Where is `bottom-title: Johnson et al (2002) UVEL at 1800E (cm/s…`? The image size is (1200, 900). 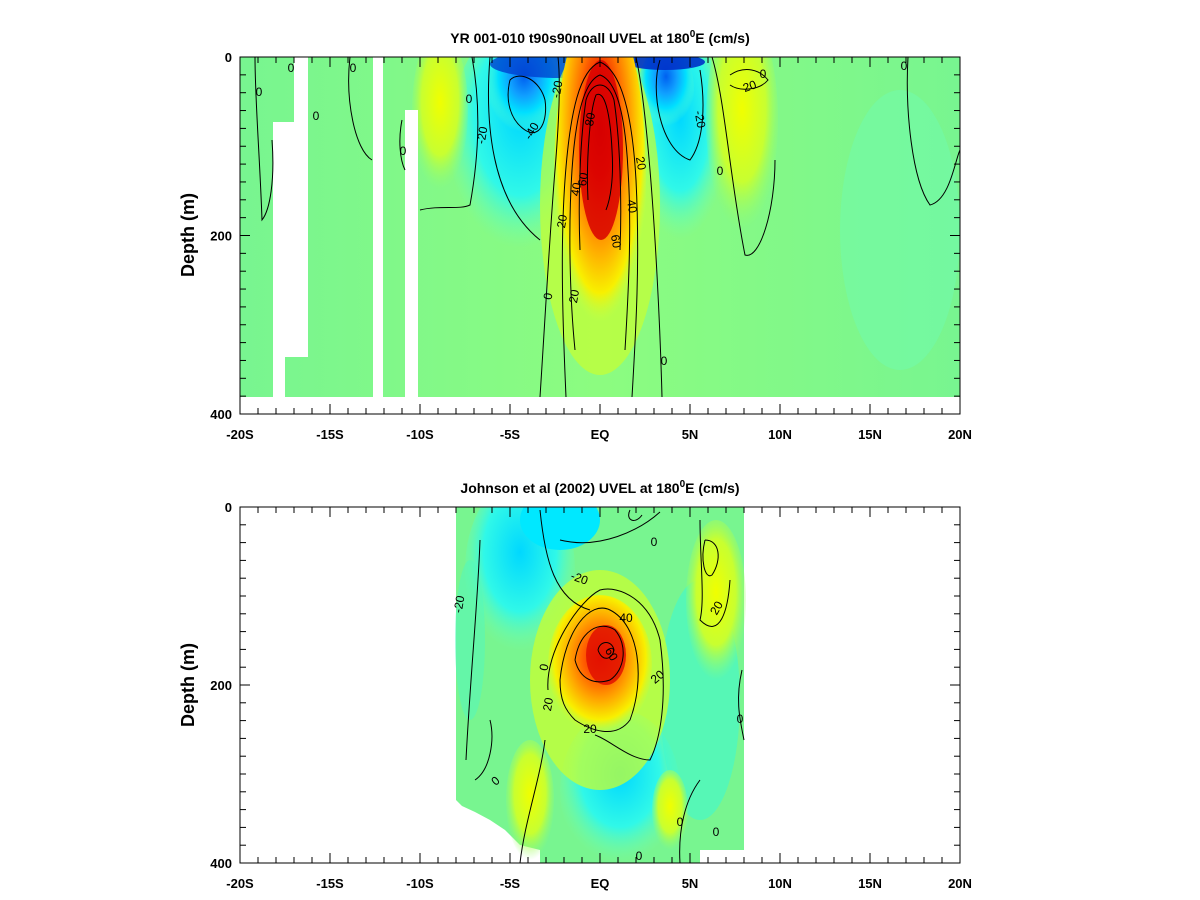
bottom-title: Johnson et al (2002) UVEL at 1800E (cm/s… is located at coordinates (599, 487).